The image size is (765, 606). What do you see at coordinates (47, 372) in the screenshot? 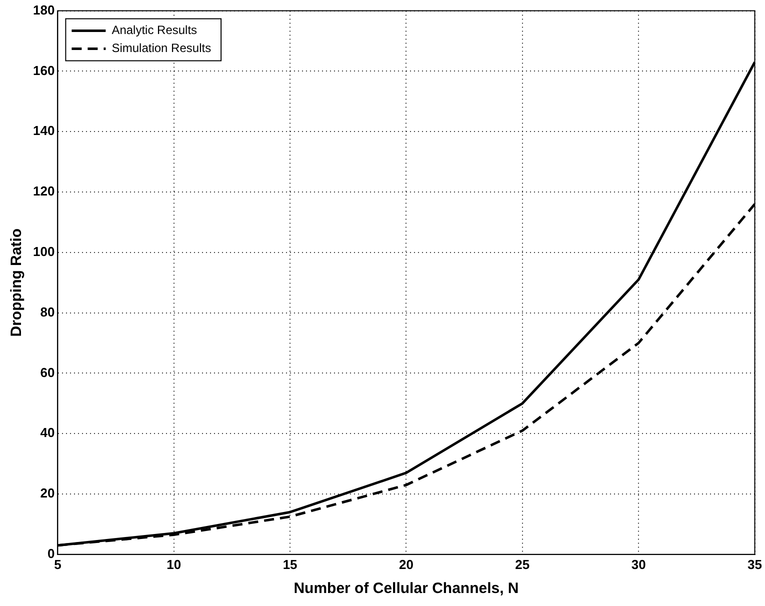
I see `y-tick-label: 60` at bounding box center [47, 372].